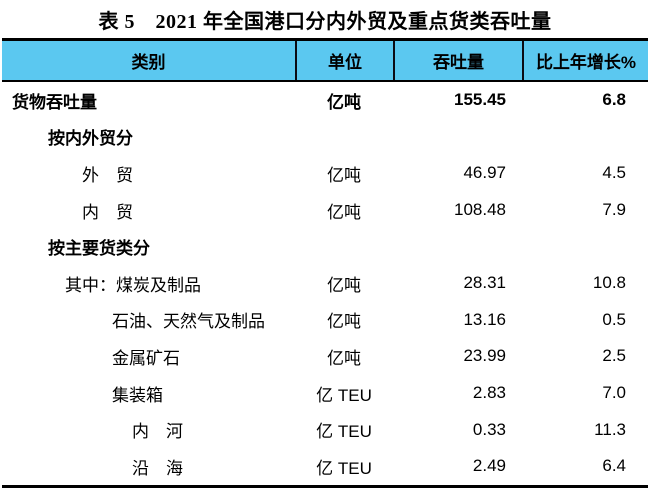  I want to click on header-category: 类别, so click(148, 62).